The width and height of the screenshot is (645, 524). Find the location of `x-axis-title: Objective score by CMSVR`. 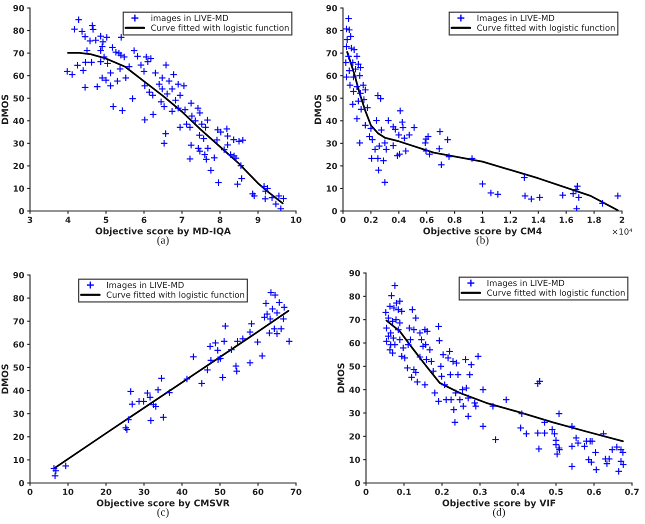

x-axis-title: Objective score by CMSVR is located at coordinates (163, 503).